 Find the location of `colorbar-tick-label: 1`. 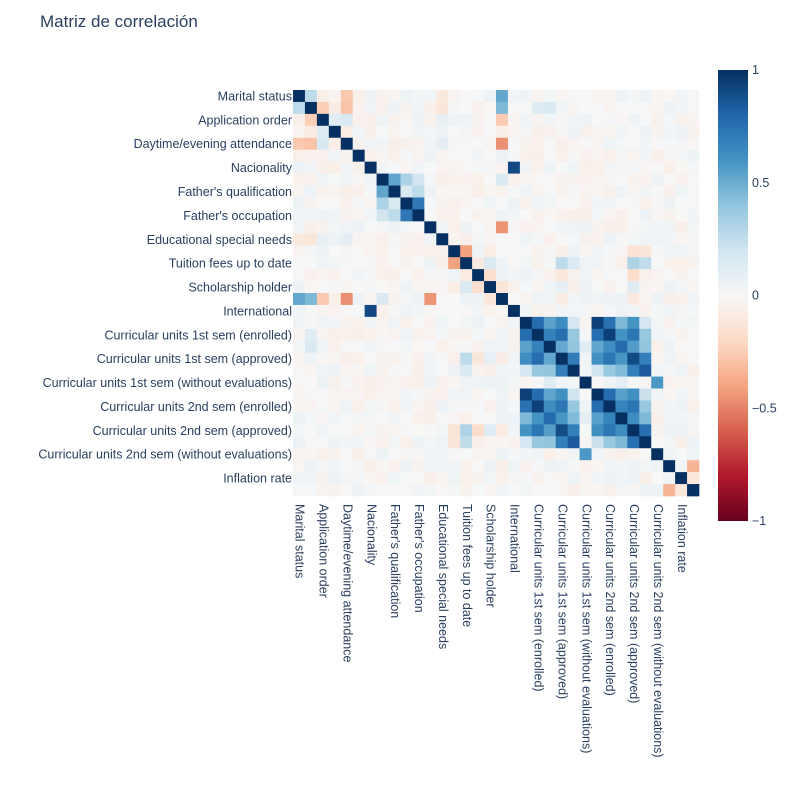

colorbar-tick-label: 1 is located at coordinates (755, 70).